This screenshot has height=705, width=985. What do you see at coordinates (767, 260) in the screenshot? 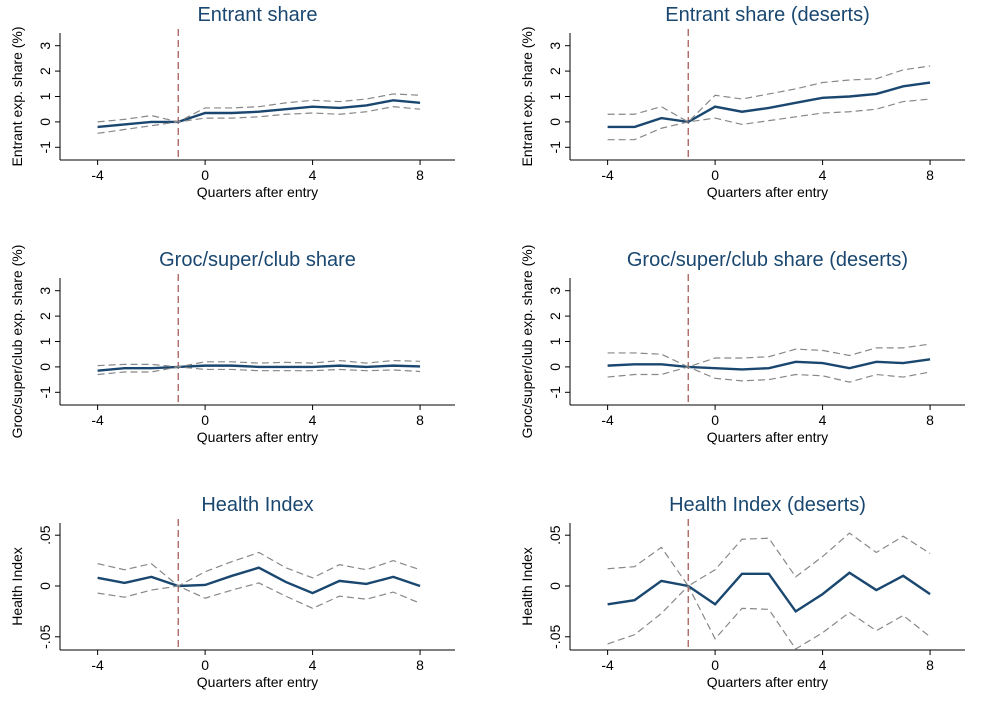
I see `panel-title: Groc/super/club share (deserts)` at bounding box center [767, 260].